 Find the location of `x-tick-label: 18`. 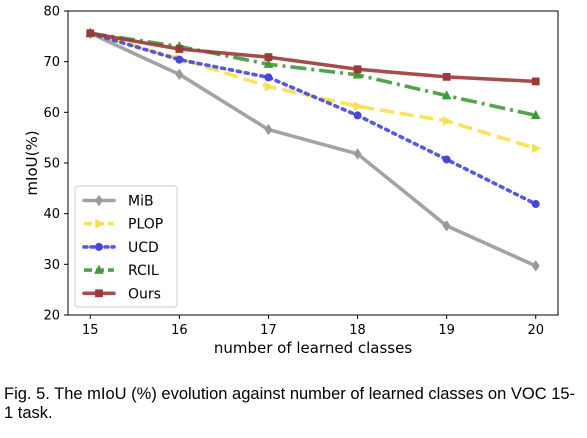

x-tick-label: 18 is located at coordinates (357, 330).